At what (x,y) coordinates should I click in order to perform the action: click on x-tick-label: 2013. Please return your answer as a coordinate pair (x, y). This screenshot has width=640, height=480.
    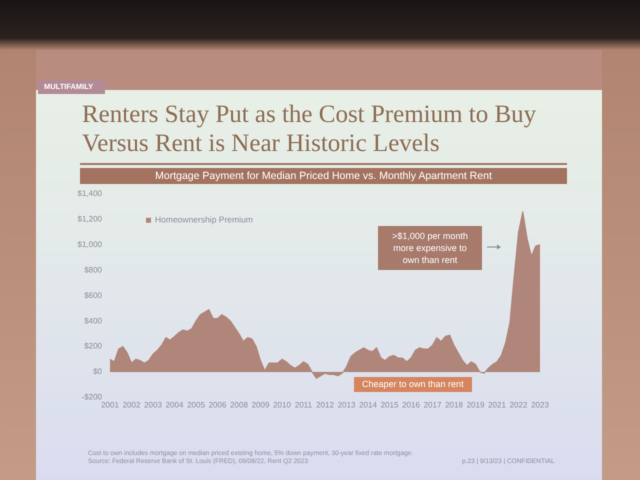
    Looking at the image, I should click on (347, 405).